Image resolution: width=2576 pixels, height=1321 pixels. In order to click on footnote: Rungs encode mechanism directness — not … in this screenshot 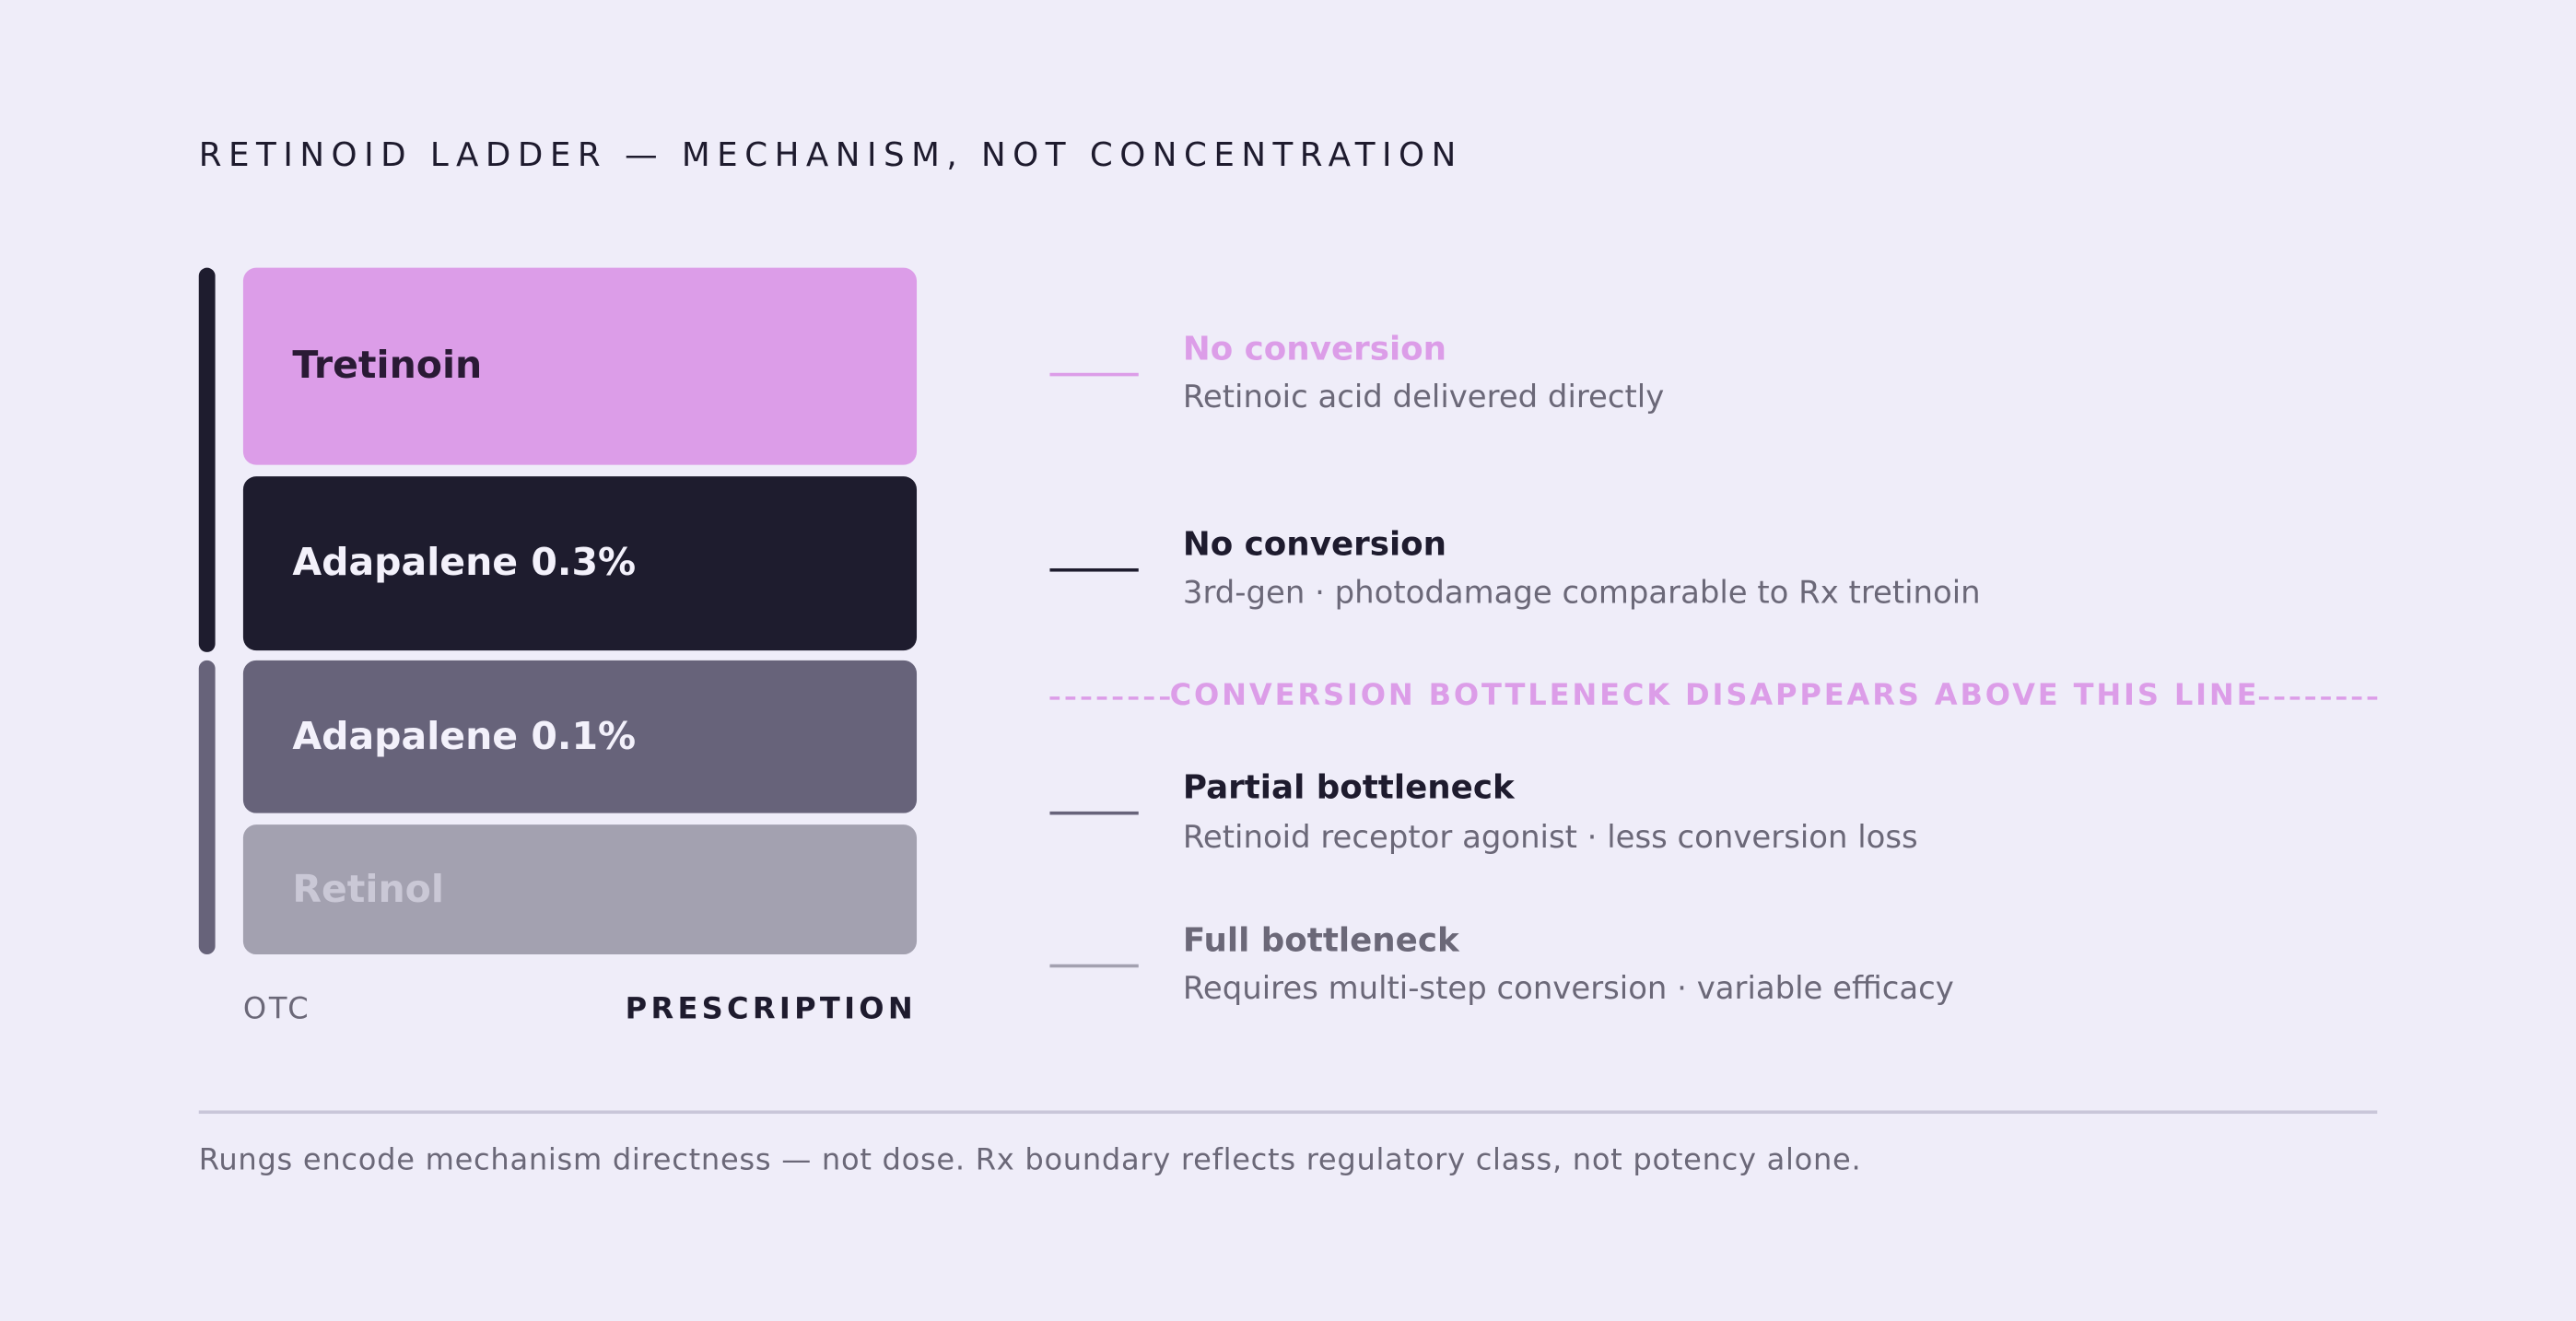, I will do `click(1030, 1160)`.